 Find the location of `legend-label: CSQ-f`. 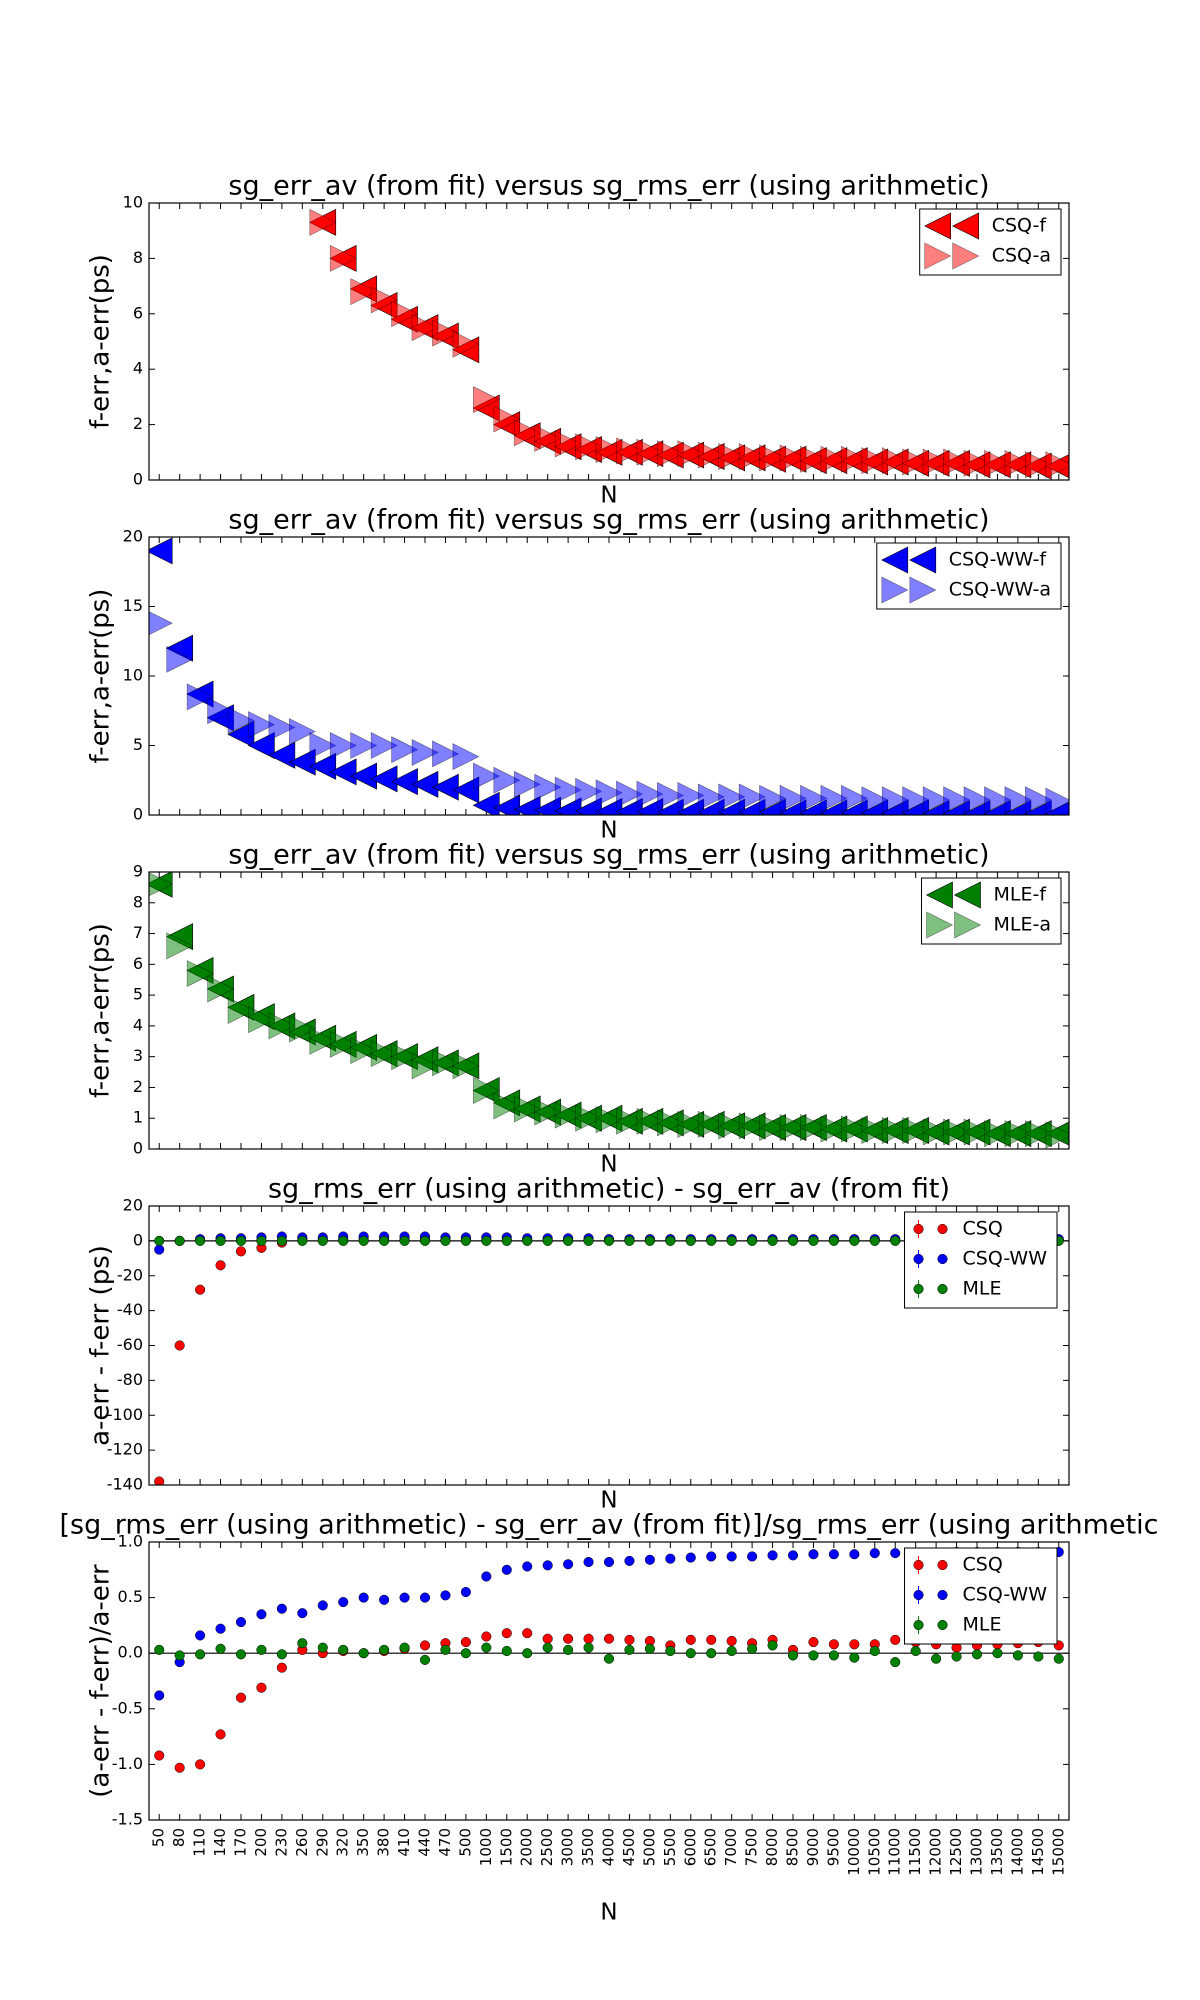

legend-label: CSQ-f is located at coordinates (1020, 226).